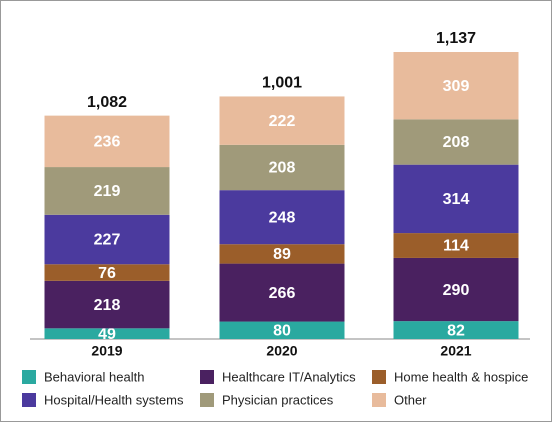 The image size is (552, 422). What do you see at coordinates (278, 399) in the screenshot?
I see `legend-label: Physician practices` at bounding box center [278, 399].